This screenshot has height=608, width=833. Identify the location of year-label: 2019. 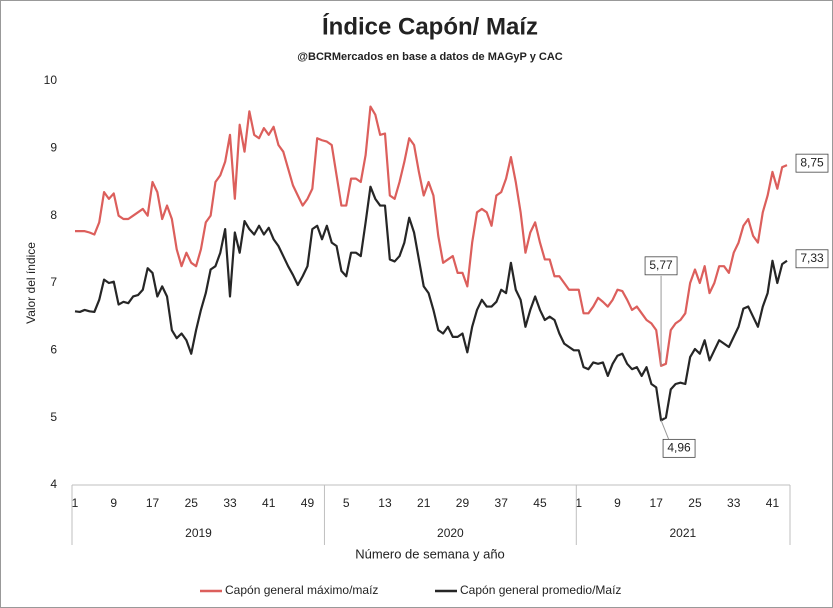
(198, 533).